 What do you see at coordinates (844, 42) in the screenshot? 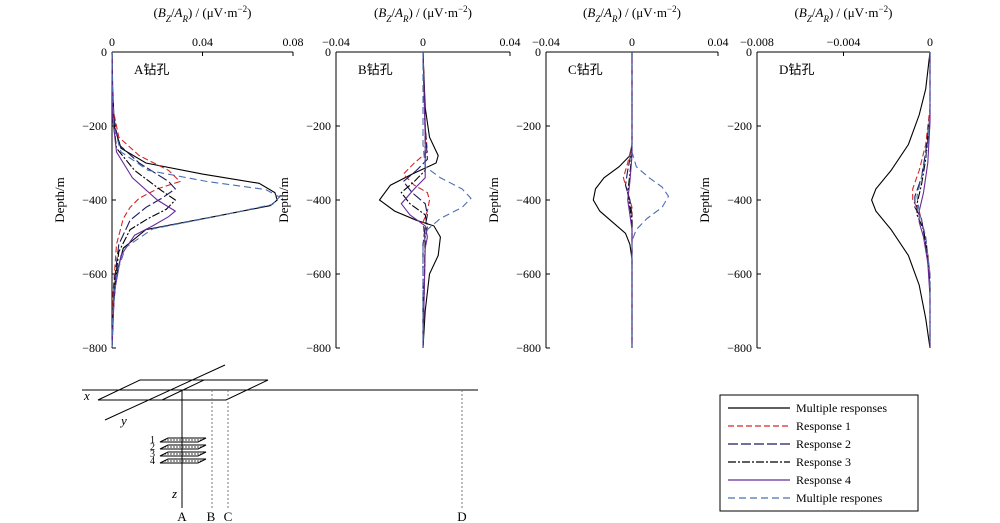
I see `x-tick-label: −0.004` at bounding box center [844, 42].